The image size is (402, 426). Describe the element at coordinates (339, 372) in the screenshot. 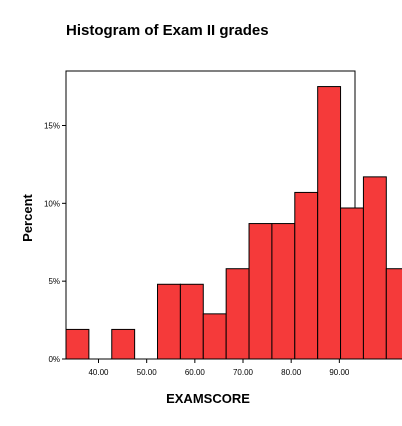

I see `x-tick-label: 90.00` at that location.